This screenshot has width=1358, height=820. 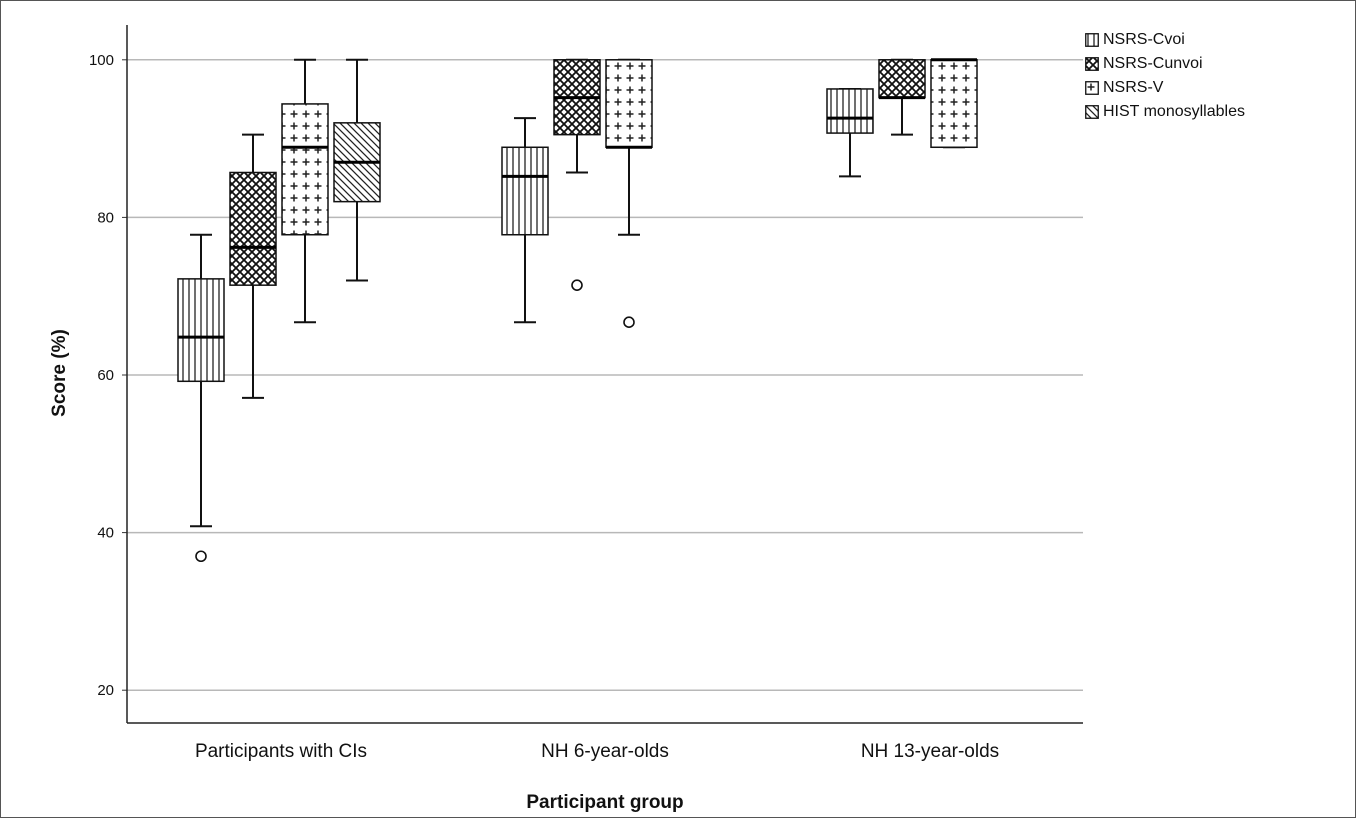 What do you see at coordinates (605, 751) in the screenshot?
I see `x-tick-label: NH 6-year-olds` at bounding box center [605, 751].